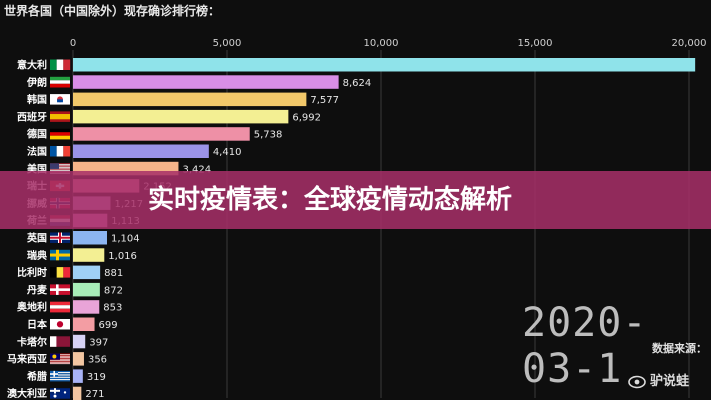 The height and width of the screenshot is (400, 711). Describe the element at coordinates (113, 290) in the screenshot. I see `value-label: 872` at that location.